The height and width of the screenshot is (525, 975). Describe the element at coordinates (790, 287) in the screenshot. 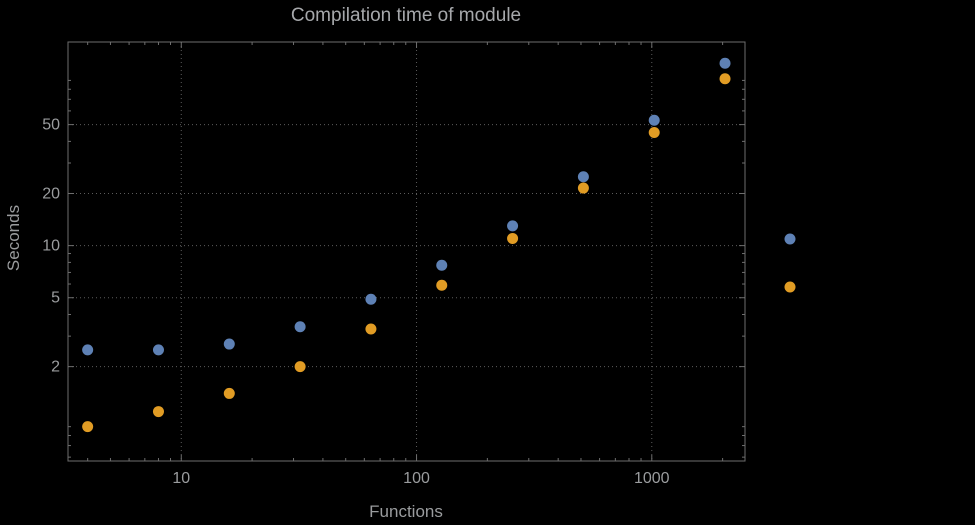

I see `legend-marker-orange` at that location.